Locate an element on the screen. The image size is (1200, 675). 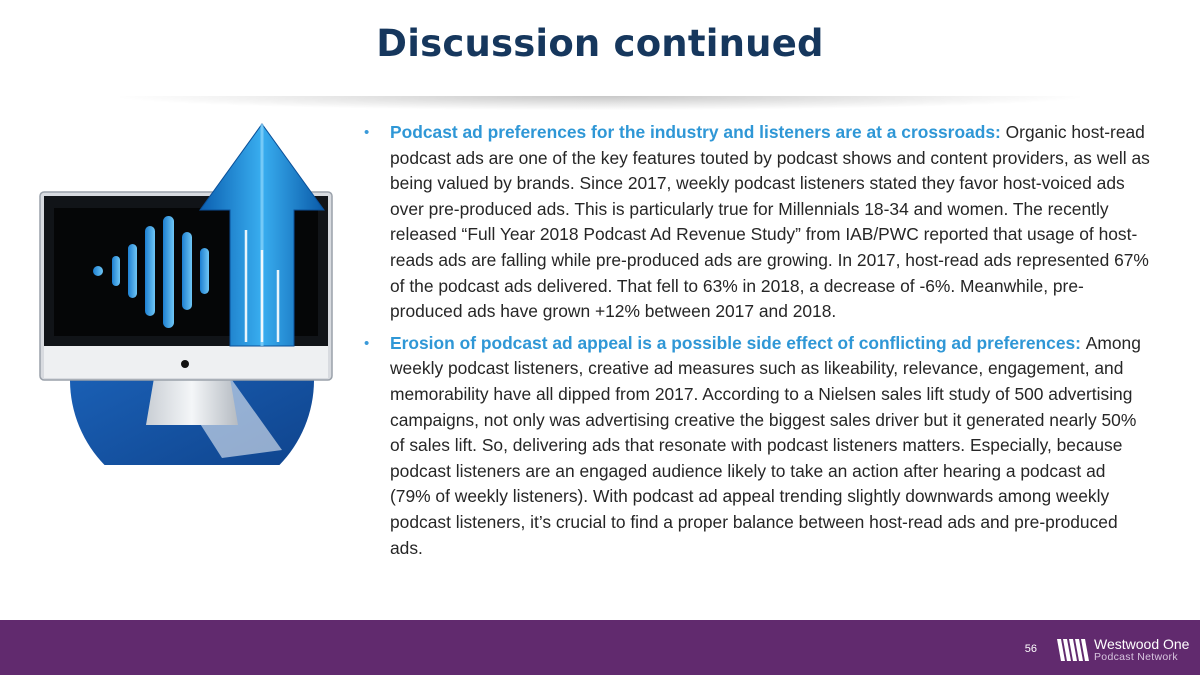
slide-title: Discussion continued is located at coordinates (600, 43).